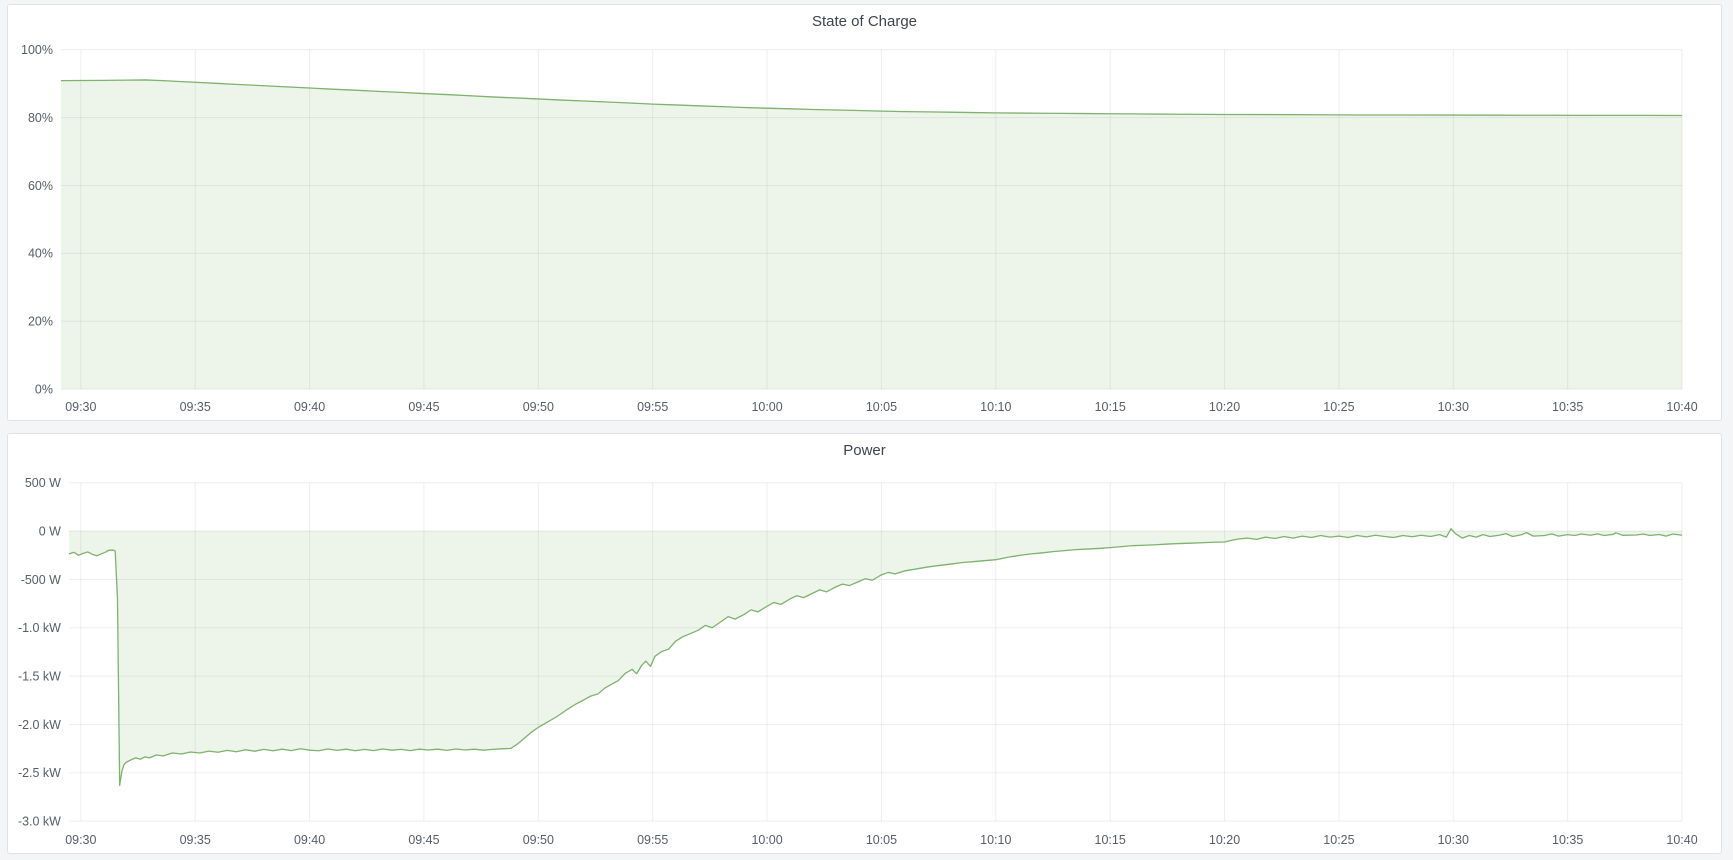  What do you see at coordinates (37, 219) in the screenshot?
I see `y-axis-labels: 0% 20% 40% 60% 80% 100%` at bounding box center [37, 219].